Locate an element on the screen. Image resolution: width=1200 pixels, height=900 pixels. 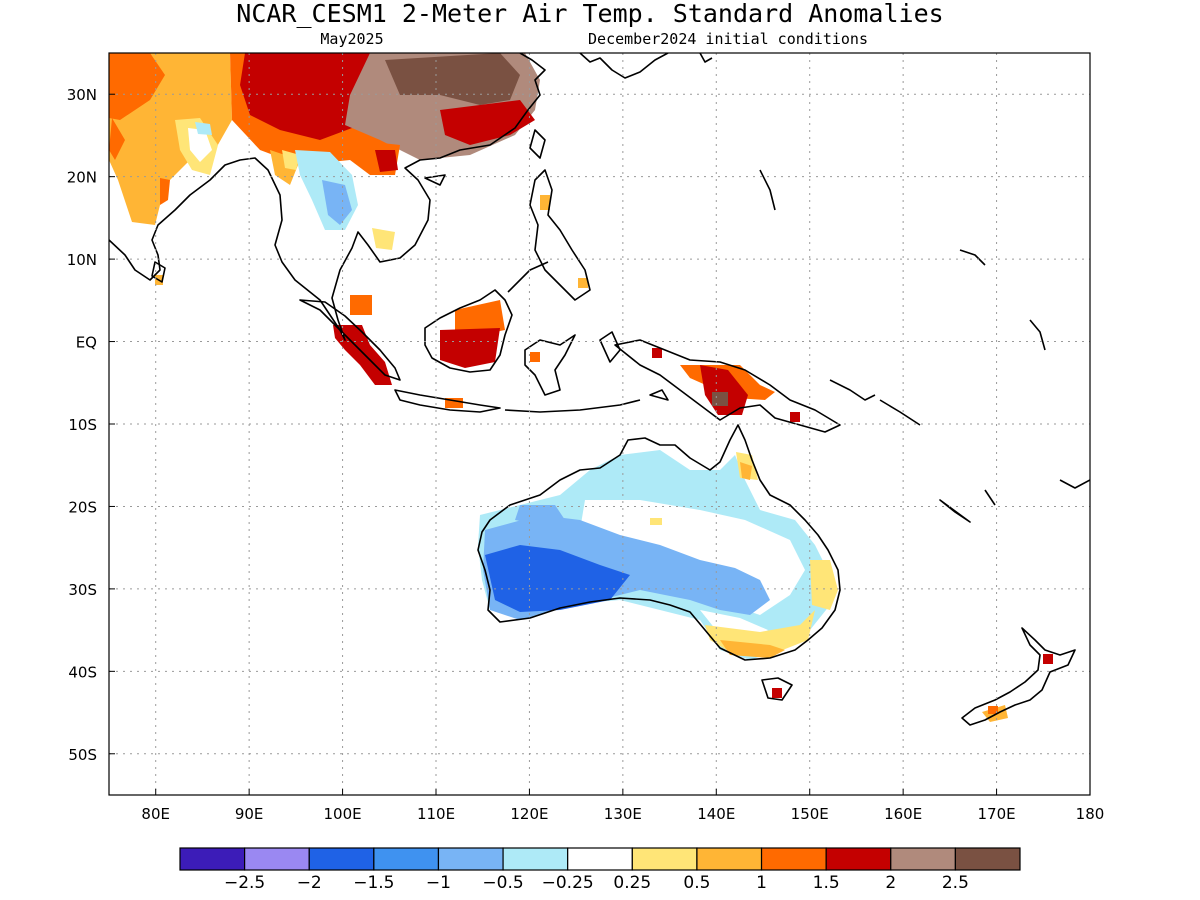
lat-tick-label: 50S is located at coordinates (82, 755).